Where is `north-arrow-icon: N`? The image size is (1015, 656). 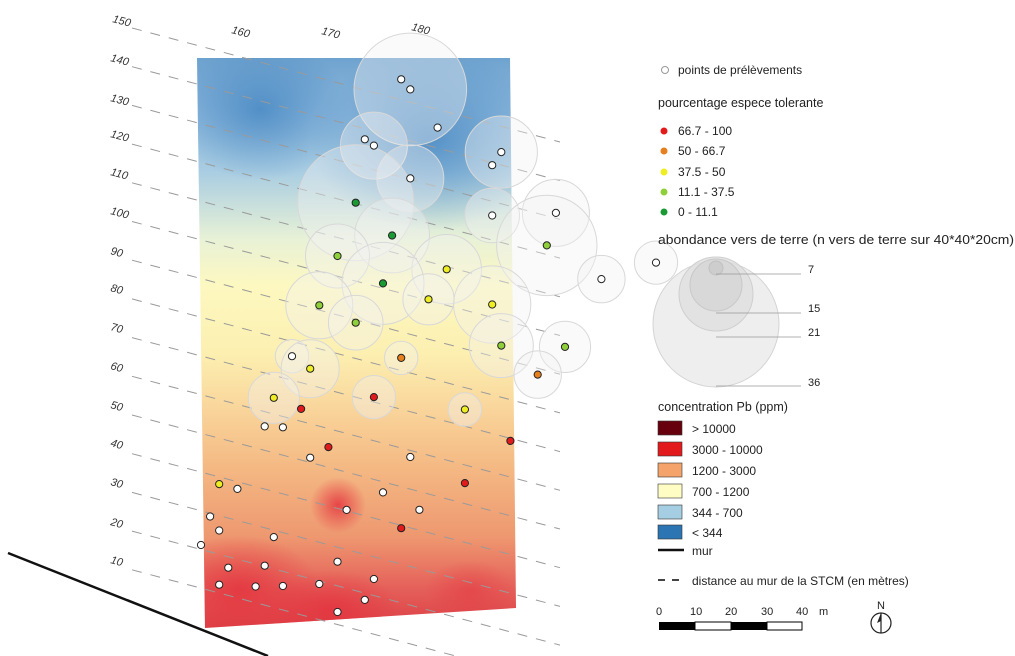
north-arrow-icon: N is located at coordinates (881, 617).